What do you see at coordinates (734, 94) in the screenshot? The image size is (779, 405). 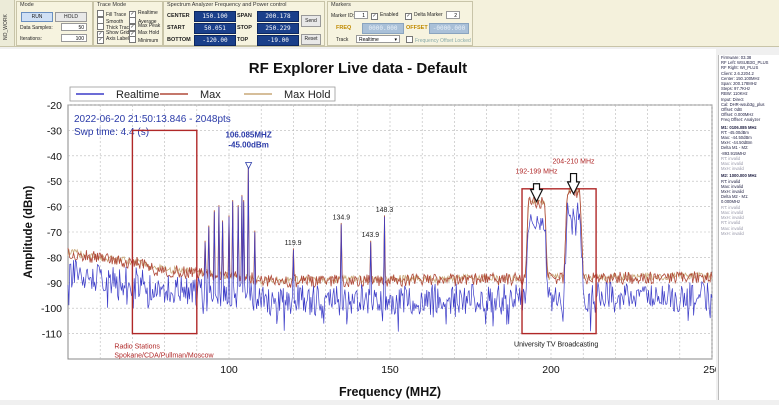 I see `info-line: RBW: 110KHz` at bounding box center [734, 94].